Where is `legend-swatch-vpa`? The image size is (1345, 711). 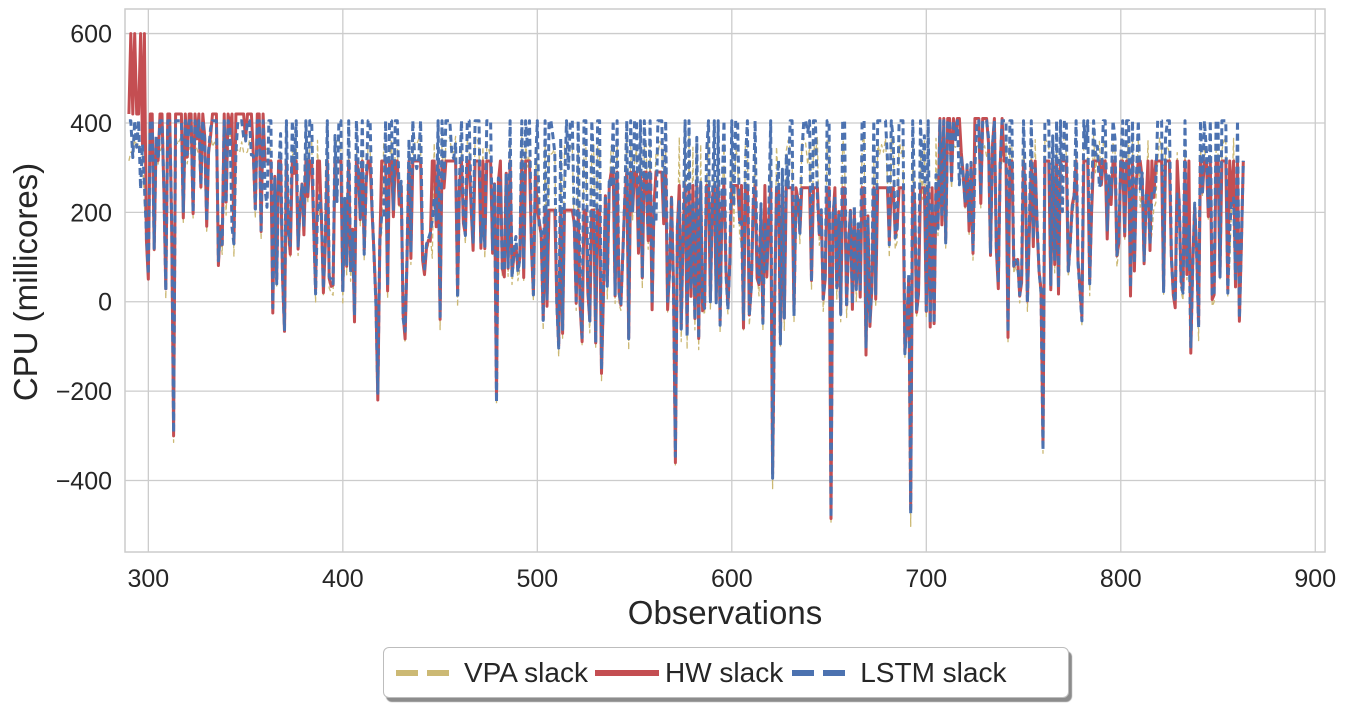 legend-swatch-vpa is located at coordinates (426, 672).